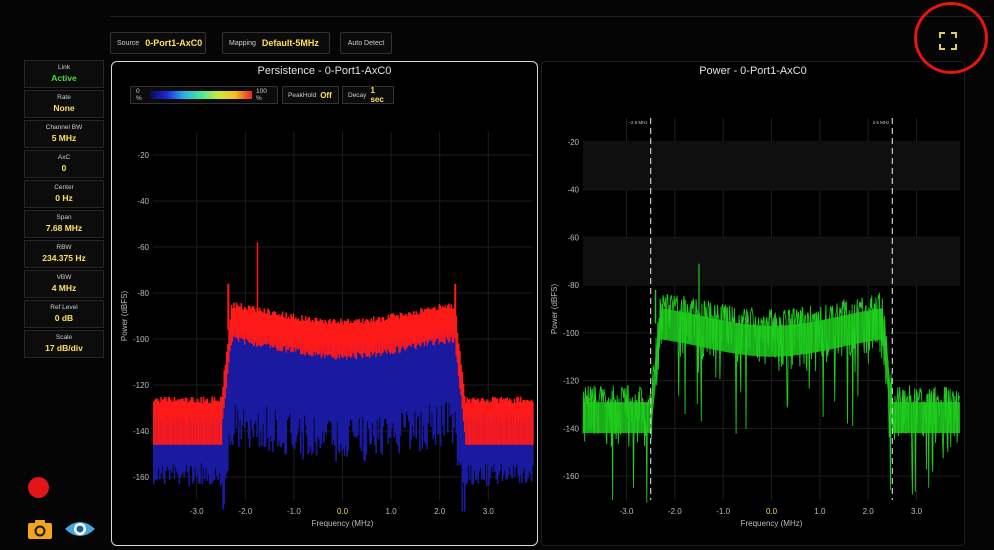 This screenshot has width=994, height=550. What do you see at coordinates (294, 511) in the screenshot?
I see `persistence-x-tick-label: -1.0` at bounding box center [294, 511].